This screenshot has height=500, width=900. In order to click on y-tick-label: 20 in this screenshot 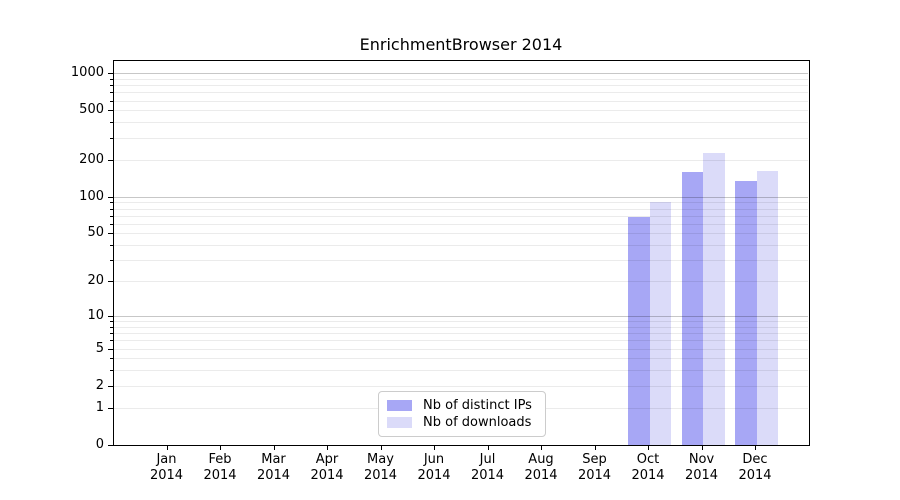, I will do `click(95, 281)`.